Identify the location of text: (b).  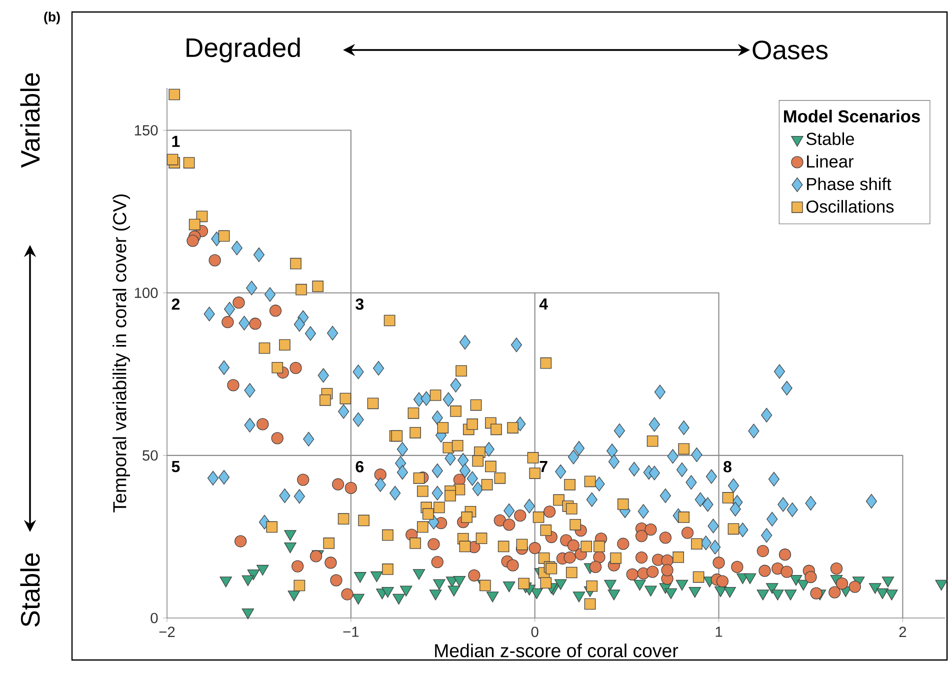
(52, 18).